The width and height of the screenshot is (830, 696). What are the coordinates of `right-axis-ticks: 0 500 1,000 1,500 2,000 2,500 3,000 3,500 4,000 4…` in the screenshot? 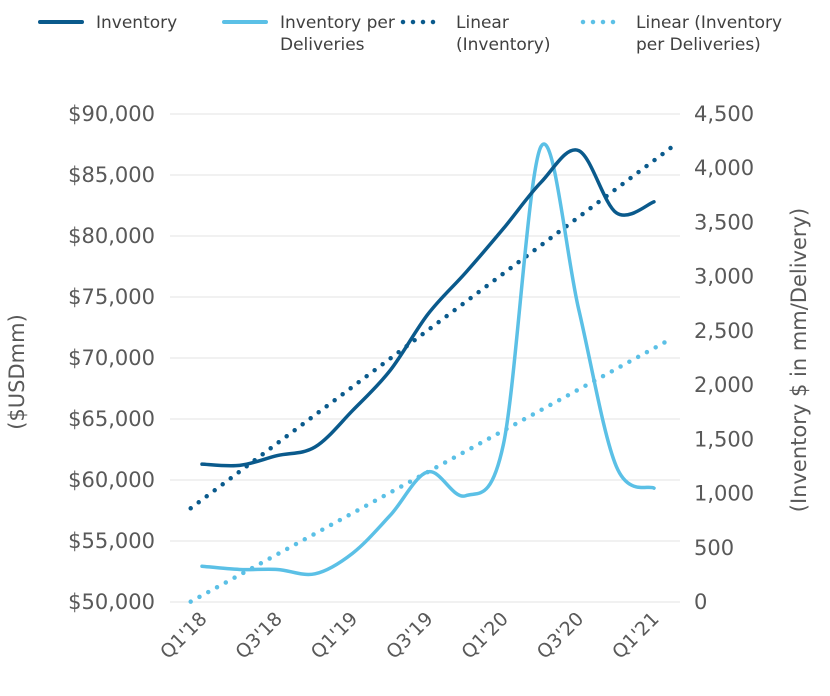 It's located at (724, 358).